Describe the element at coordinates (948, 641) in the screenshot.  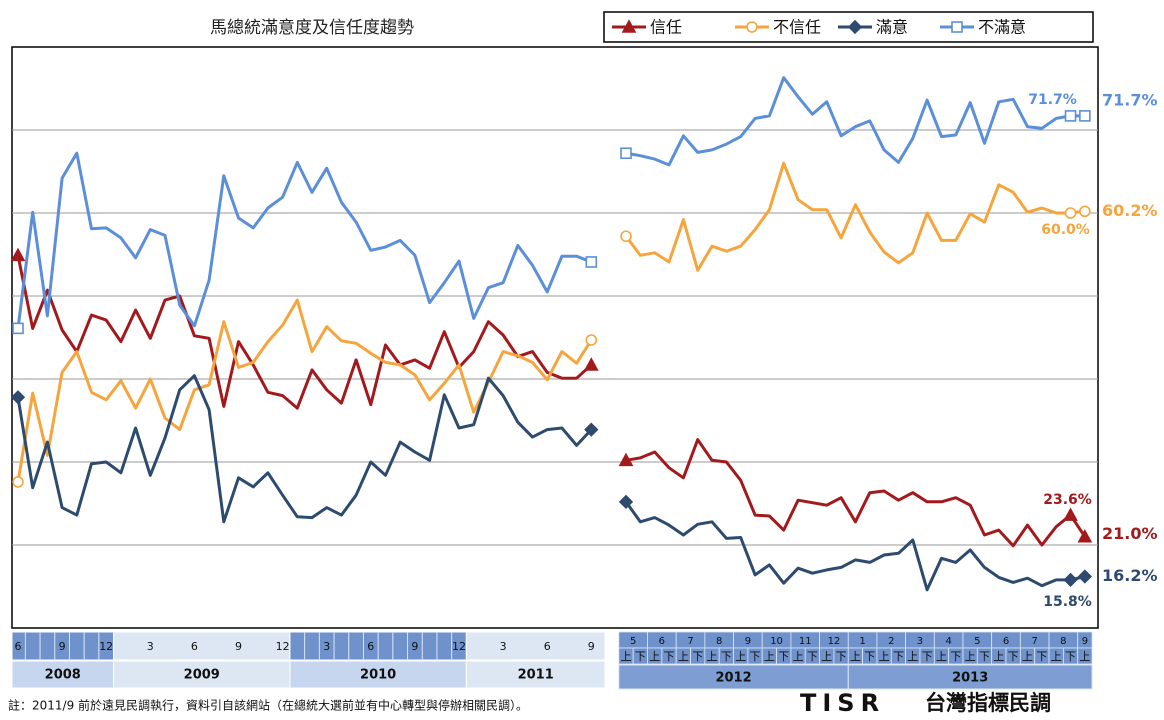
I see `x-tick-label: 4` at that location.